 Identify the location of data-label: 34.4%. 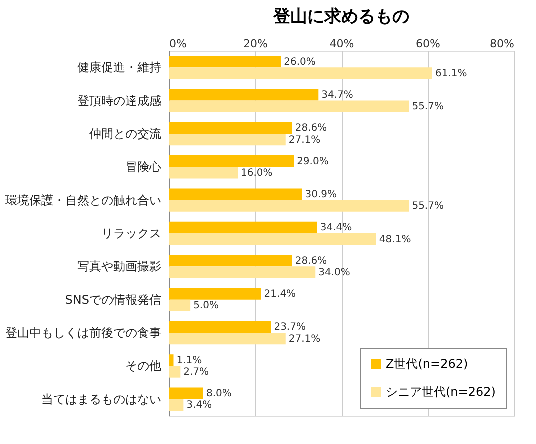
(336, 228).